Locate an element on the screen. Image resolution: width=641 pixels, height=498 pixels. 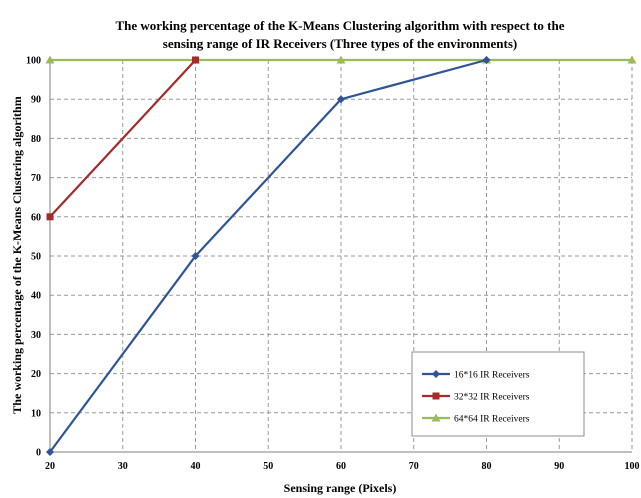
legend-label: 64*64 IR Receivers is located at coordinates (492, 420).